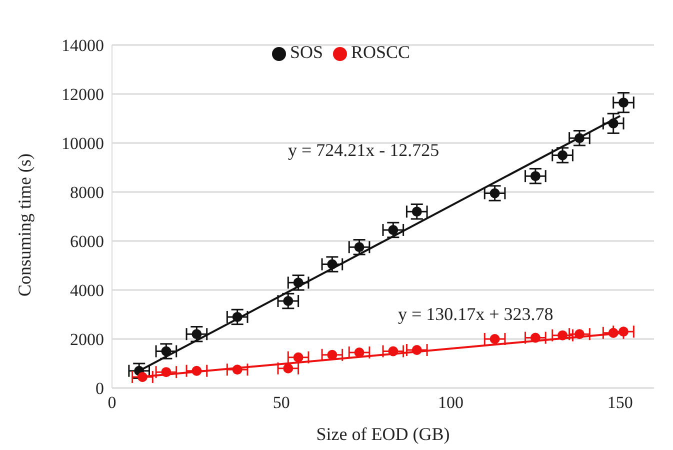 This screenshot has width=673, height=450. I want to click on x-tick-label: 50, so click(281, 402).